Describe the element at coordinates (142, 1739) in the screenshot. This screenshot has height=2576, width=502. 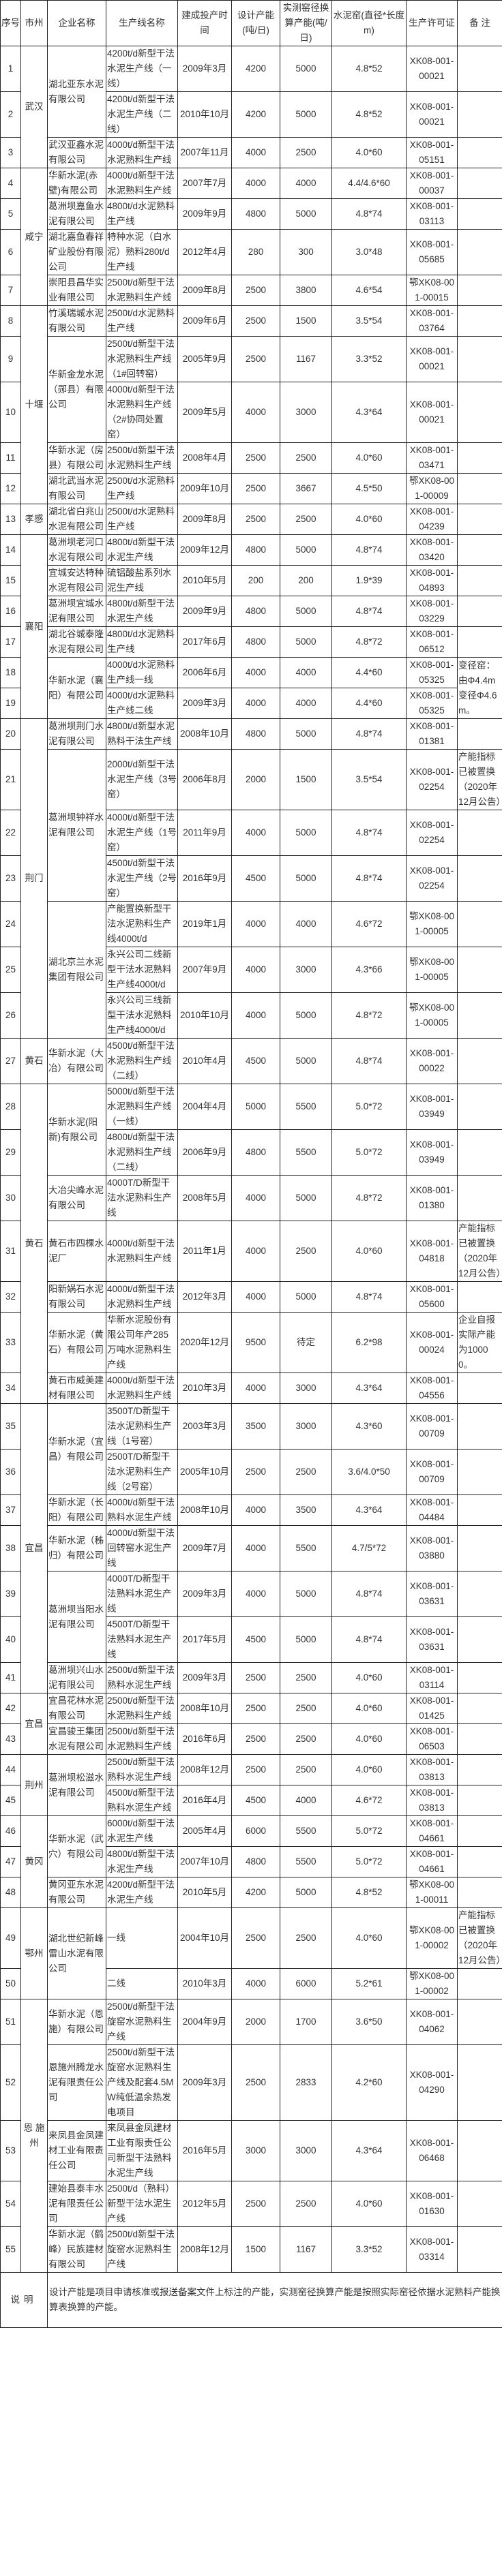
I see `line-name: 2500t/d新型干法水泥熟料生产线` at that location.